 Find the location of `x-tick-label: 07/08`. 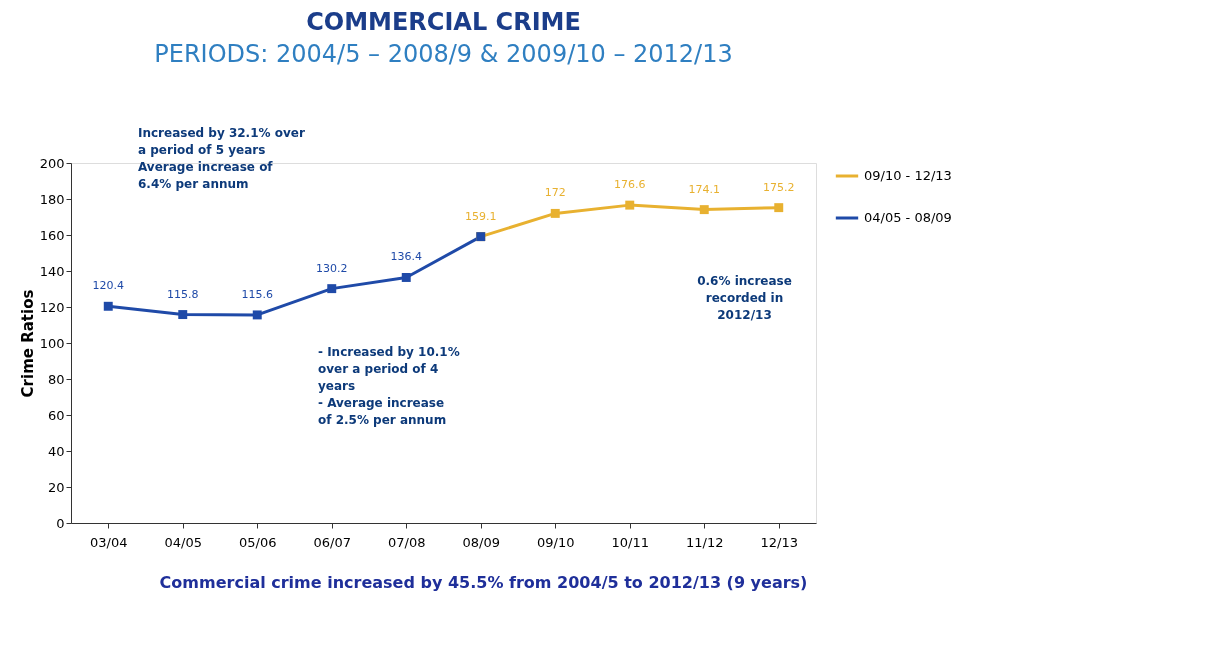

x-tick-label: 07/08 is located at coordinates (407, 542).